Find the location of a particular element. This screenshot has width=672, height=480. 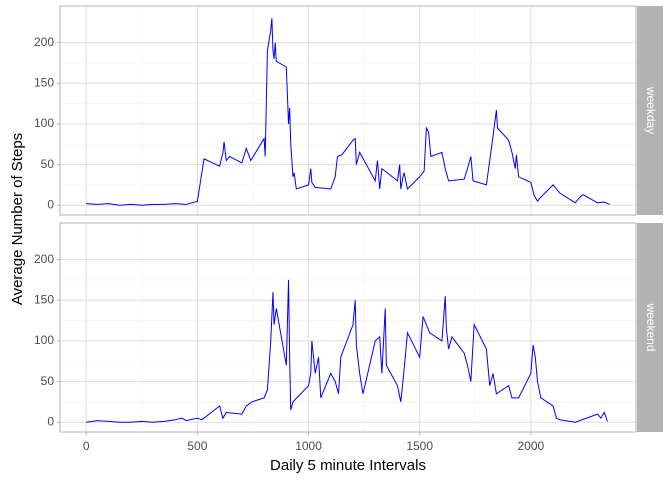

strip-label: weekend is located at coordinates (651, 326).